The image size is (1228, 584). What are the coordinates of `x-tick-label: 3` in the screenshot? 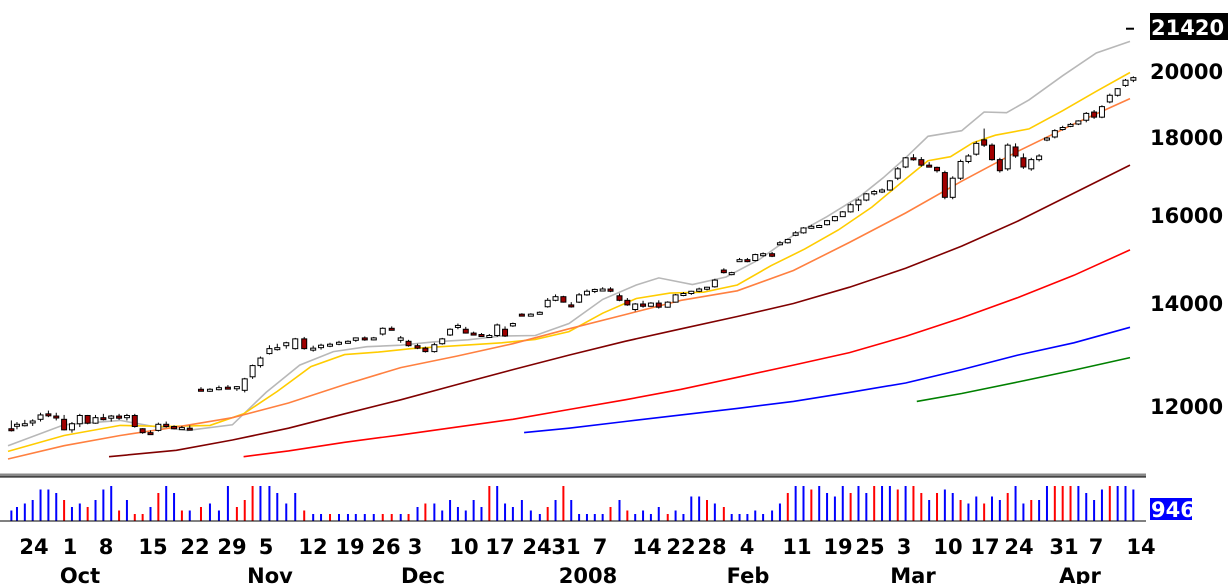 It's located at (415, 547).